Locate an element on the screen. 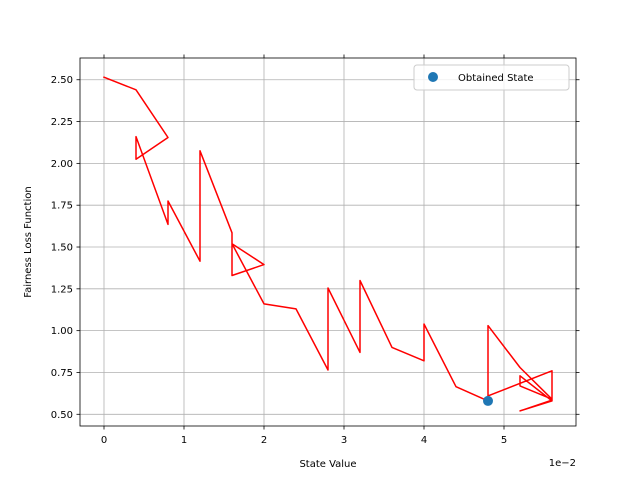 The image size is (640, 480). legend: Obtained State is located at coordinates (491, 77).